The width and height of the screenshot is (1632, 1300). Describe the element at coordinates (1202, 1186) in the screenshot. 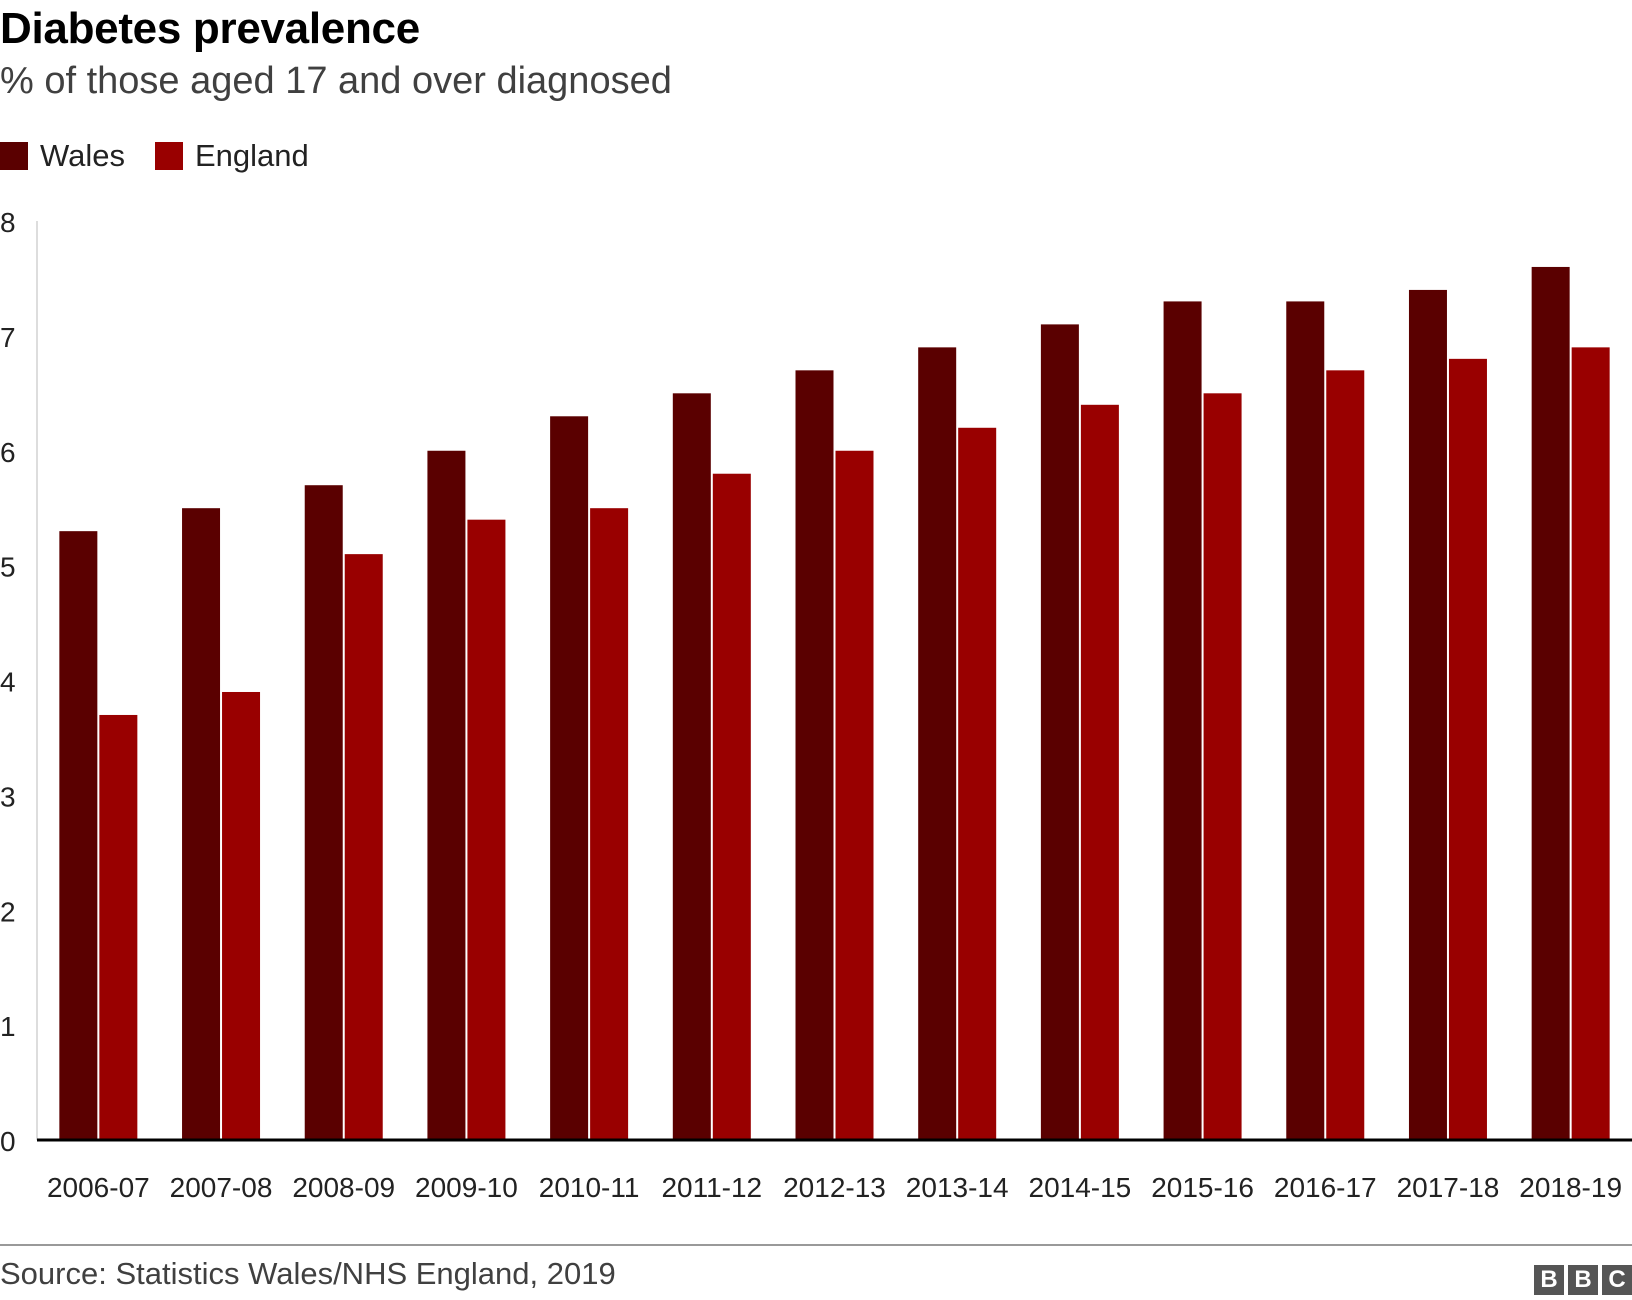

I see `x-tick-label: 2015-16` at that location.